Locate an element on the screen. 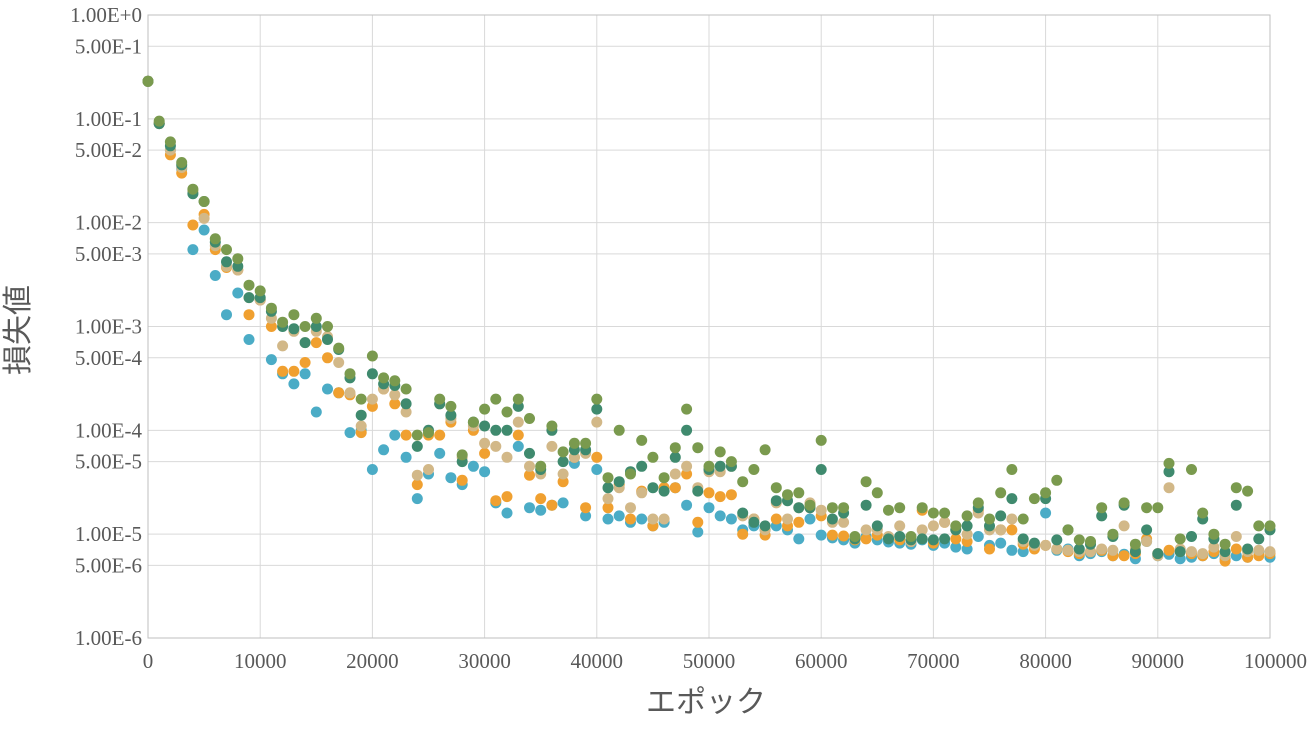 This screenshot has height=735, width=1309. y-tick-label: 1.00E-4 is located at coordinates (109, 430).